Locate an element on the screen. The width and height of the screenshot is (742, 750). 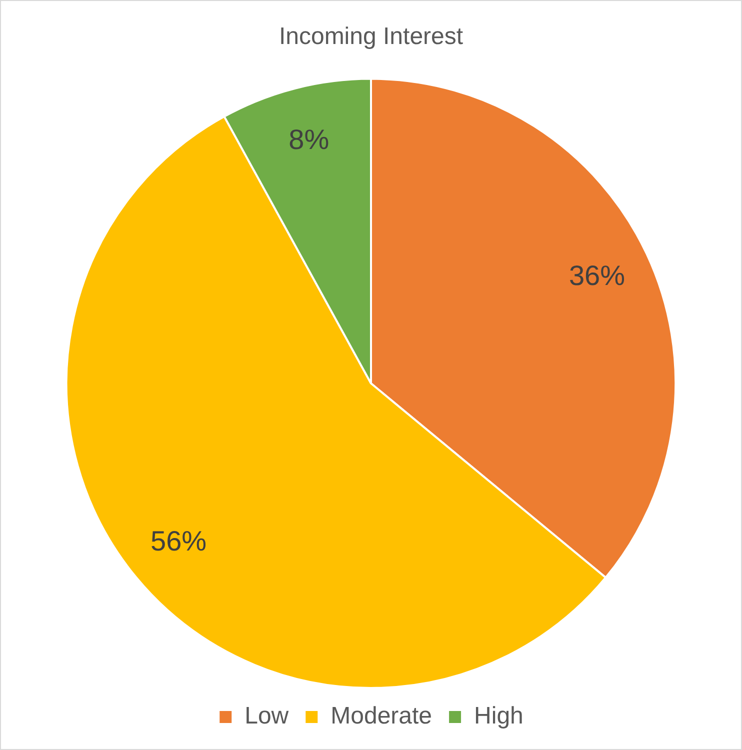
legend-label: Moderate is located at coordinates (381, 716).